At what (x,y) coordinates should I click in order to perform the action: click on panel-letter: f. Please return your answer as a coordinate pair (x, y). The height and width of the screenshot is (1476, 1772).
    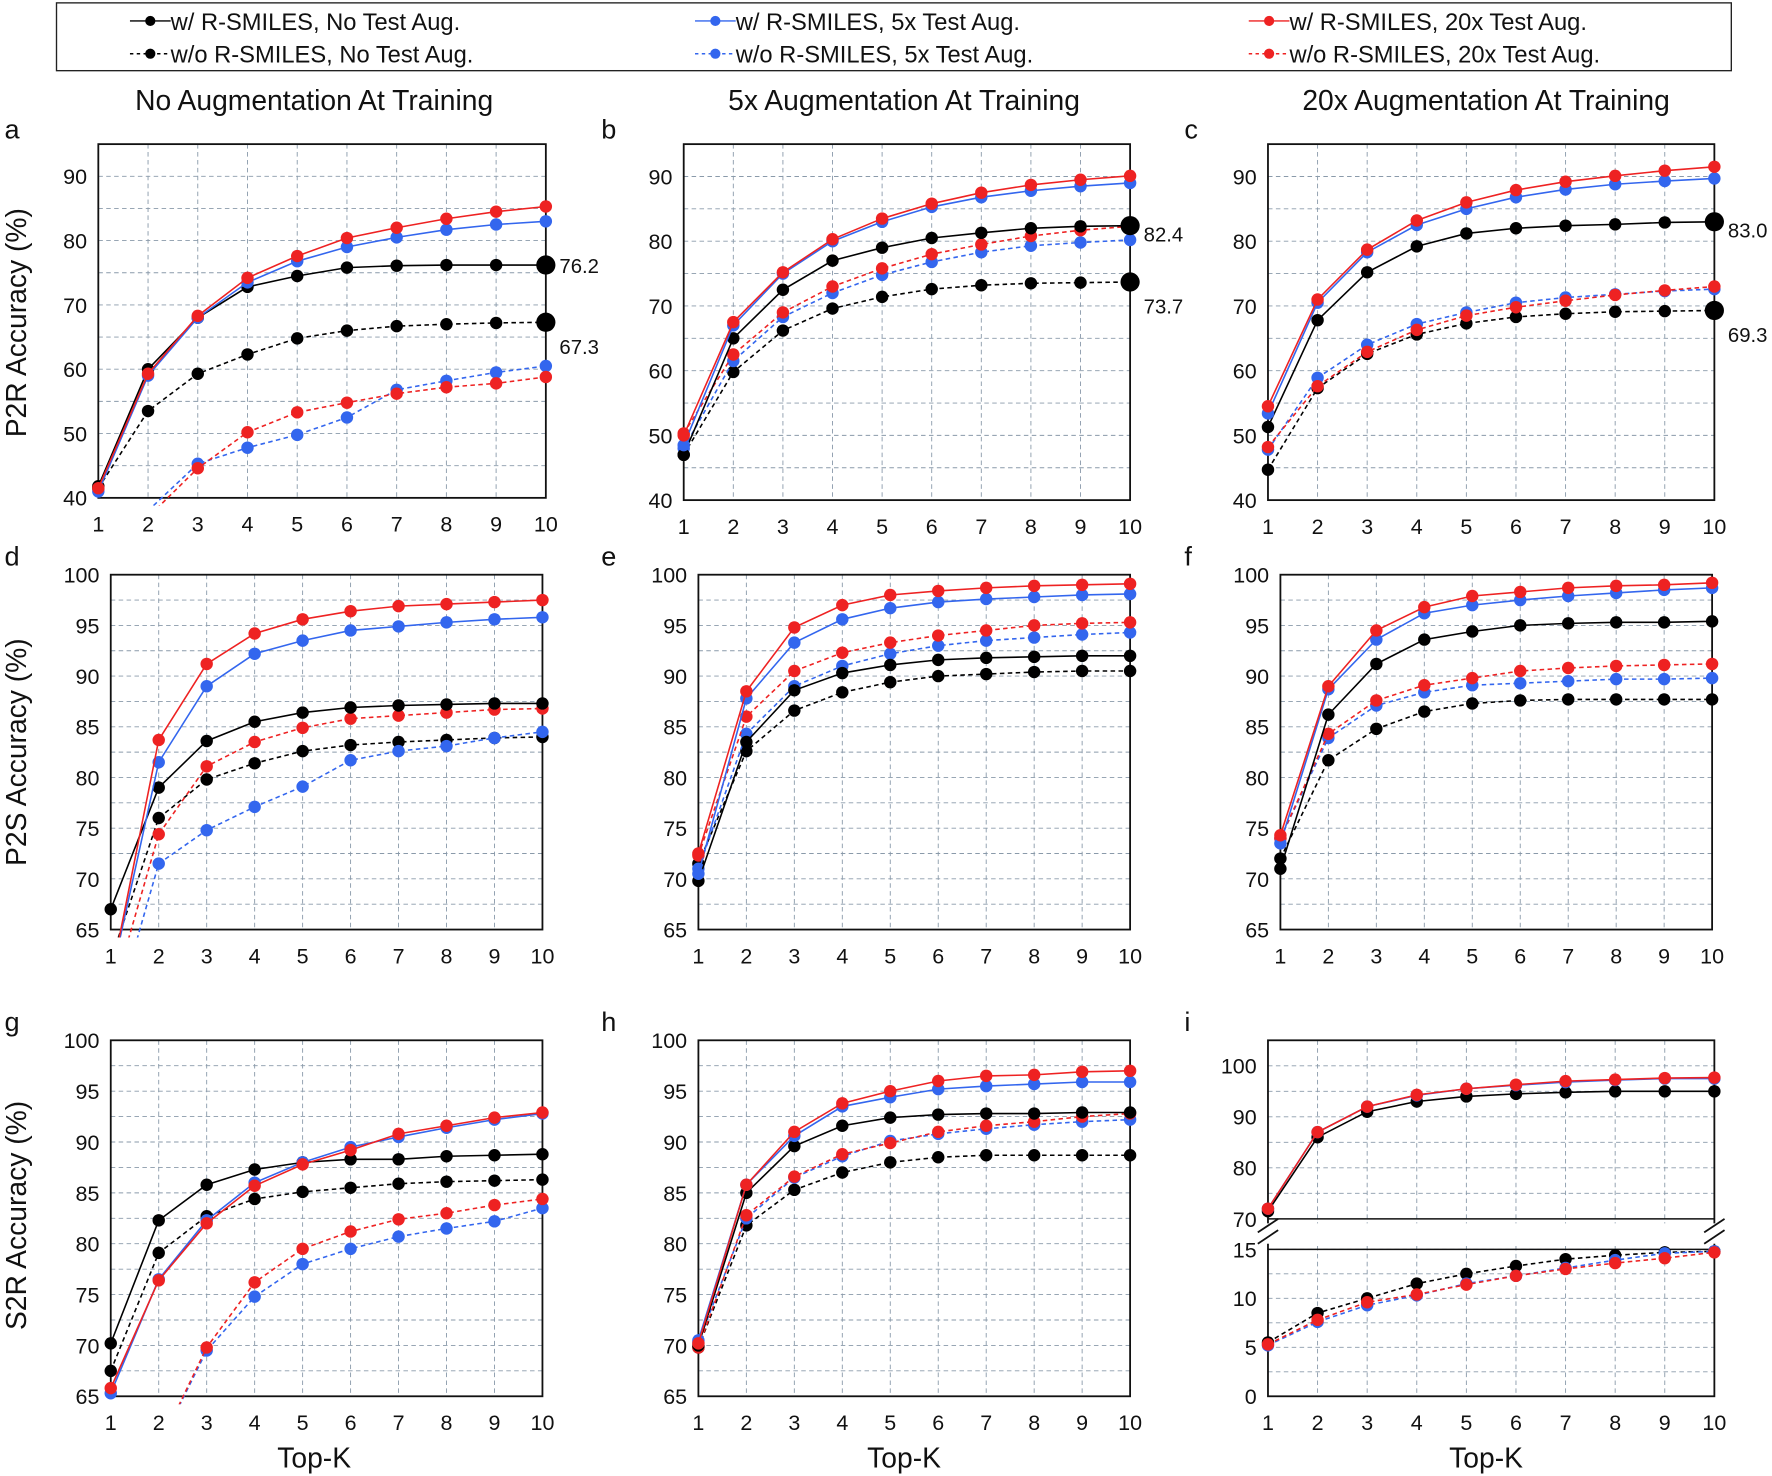
    Looking at the image, I should click on (1188, 556).